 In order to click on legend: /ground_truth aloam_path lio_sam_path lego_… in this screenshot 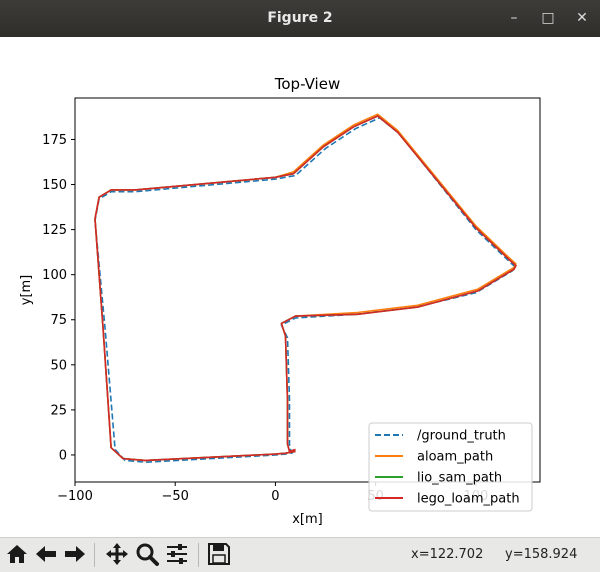, I will do `click(450, 467)`.